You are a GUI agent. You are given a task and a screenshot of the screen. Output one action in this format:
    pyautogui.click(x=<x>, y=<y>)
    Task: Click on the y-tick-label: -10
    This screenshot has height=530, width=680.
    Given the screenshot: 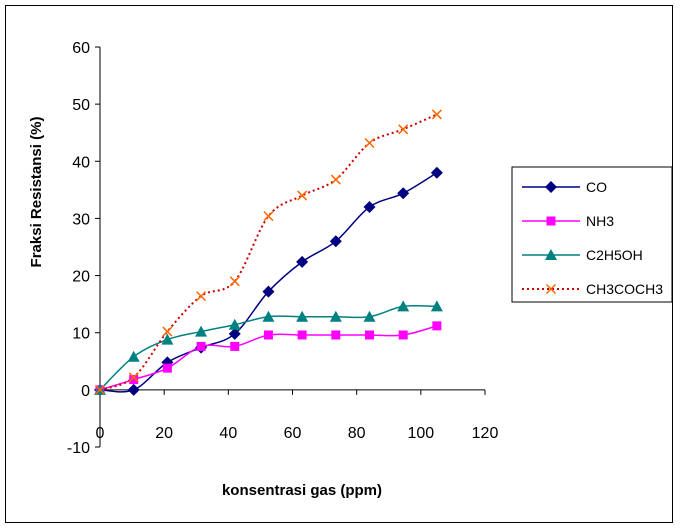 What is the action you would take?
    pyautogui.click(x=78, y=448)
    